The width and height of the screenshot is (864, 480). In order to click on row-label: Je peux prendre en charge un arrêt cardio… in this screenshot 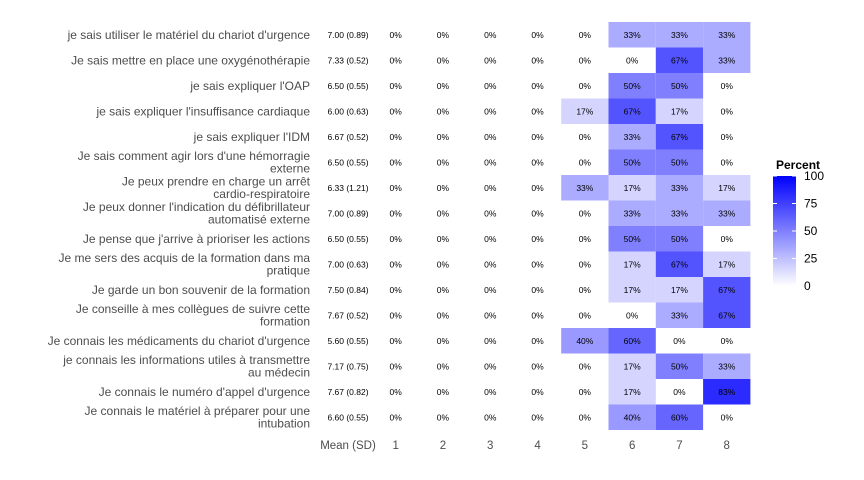, I will do `click(216, 188)`.